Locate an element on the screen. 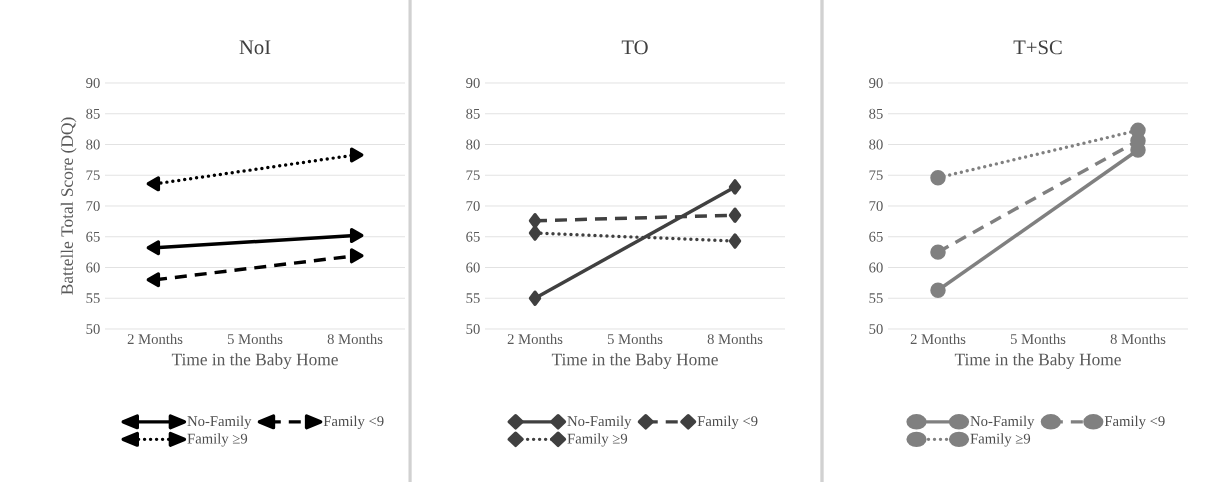  chart-title: T+SC is located at coordinates (1037, 47).